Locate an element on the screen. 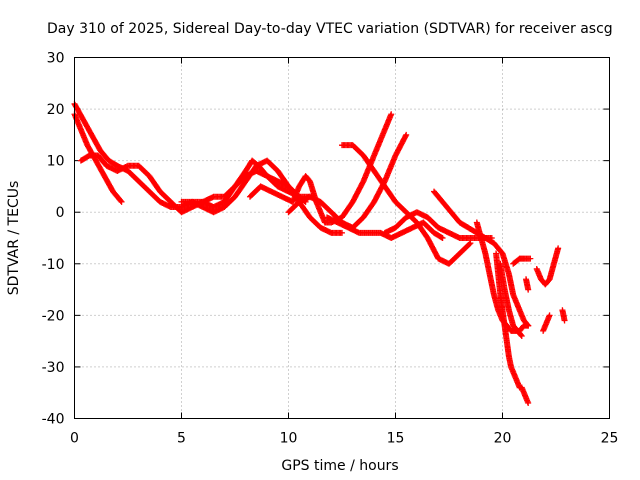 The width and height of the screenshot is (640, 480). y-tick-label: 30 is located at coordinates (56, 59).